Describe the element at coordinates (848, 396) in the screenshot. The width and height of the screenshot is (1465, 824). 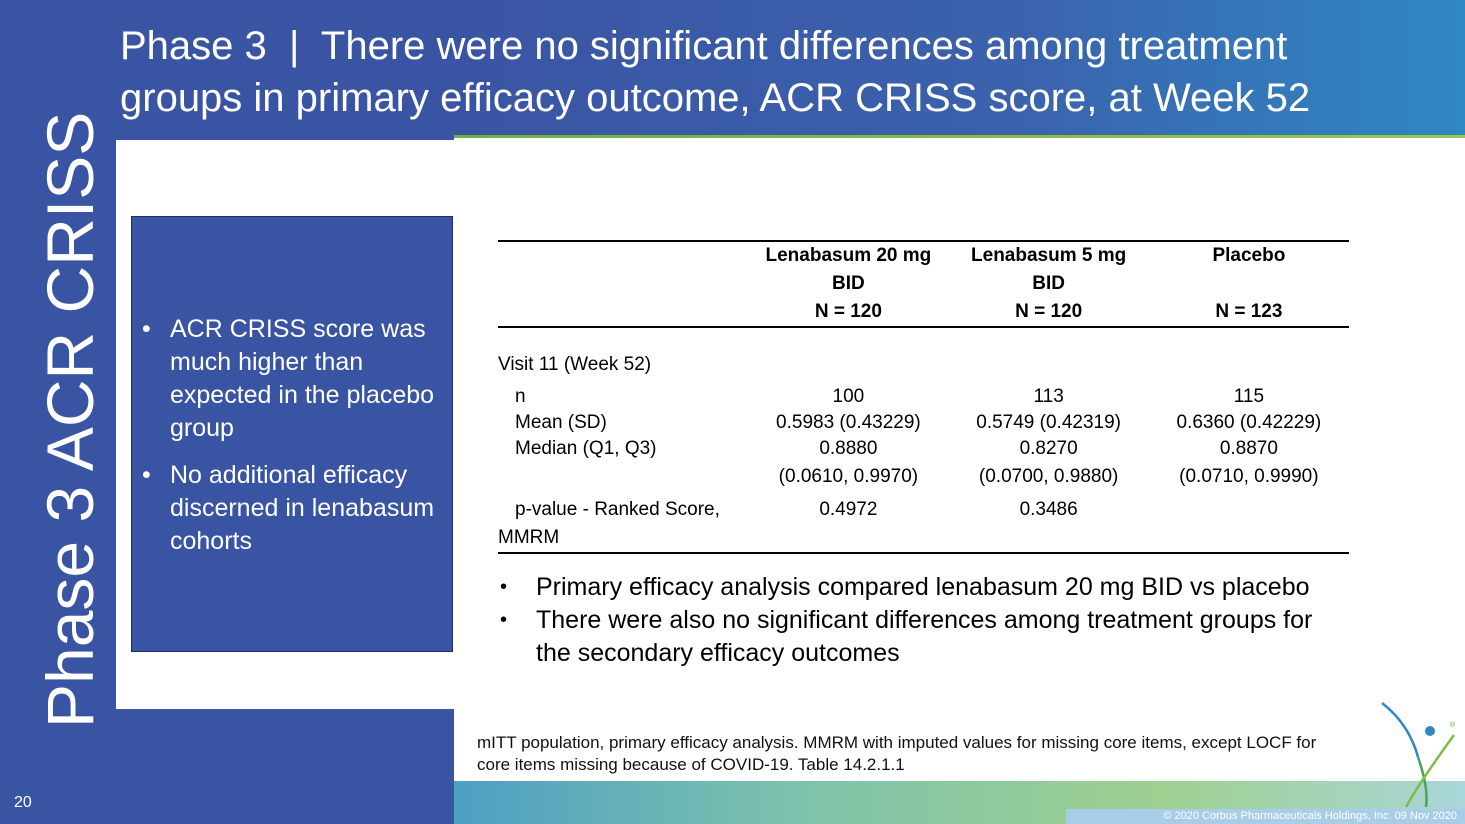
I see `cell-value: 100` at that location.